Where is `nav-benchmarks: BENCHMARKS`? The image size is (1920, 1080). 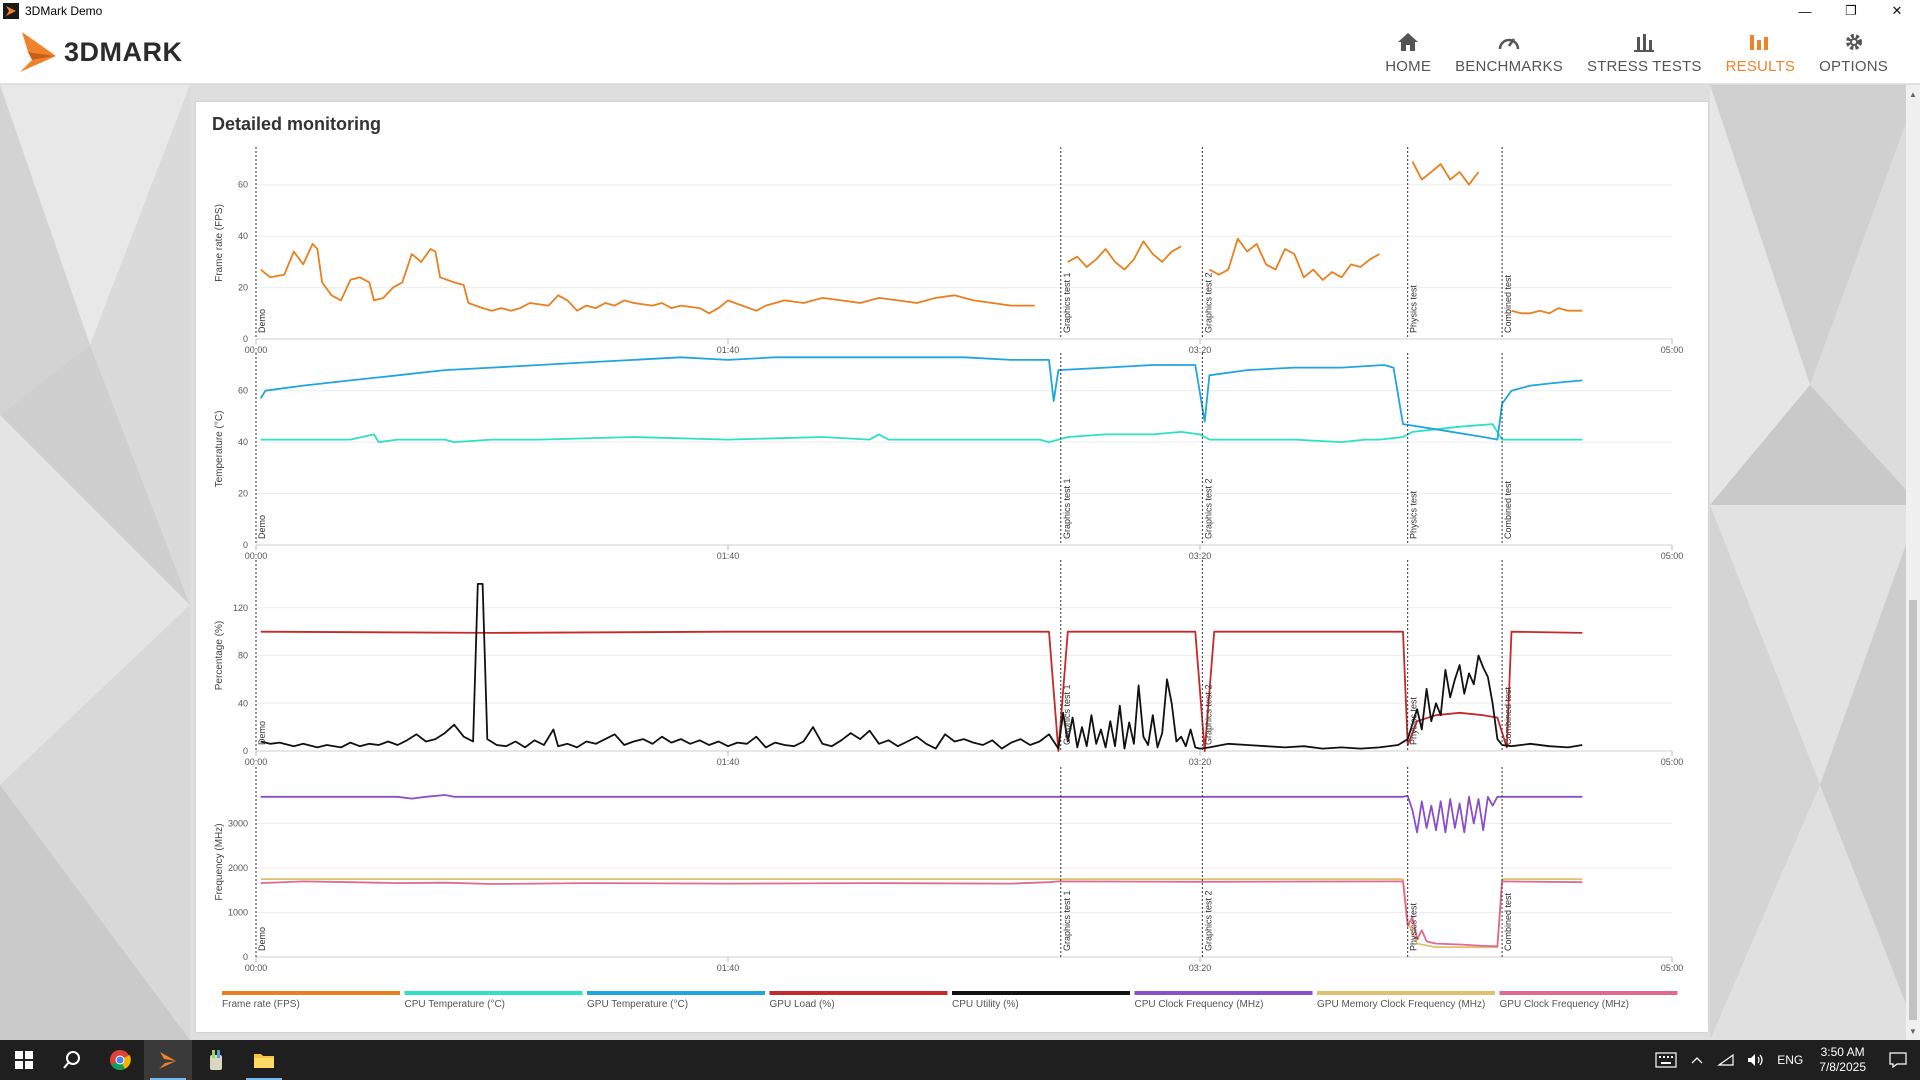 nav-benchmarks: BENCHMARKS is located at coordinates (1509, 50).